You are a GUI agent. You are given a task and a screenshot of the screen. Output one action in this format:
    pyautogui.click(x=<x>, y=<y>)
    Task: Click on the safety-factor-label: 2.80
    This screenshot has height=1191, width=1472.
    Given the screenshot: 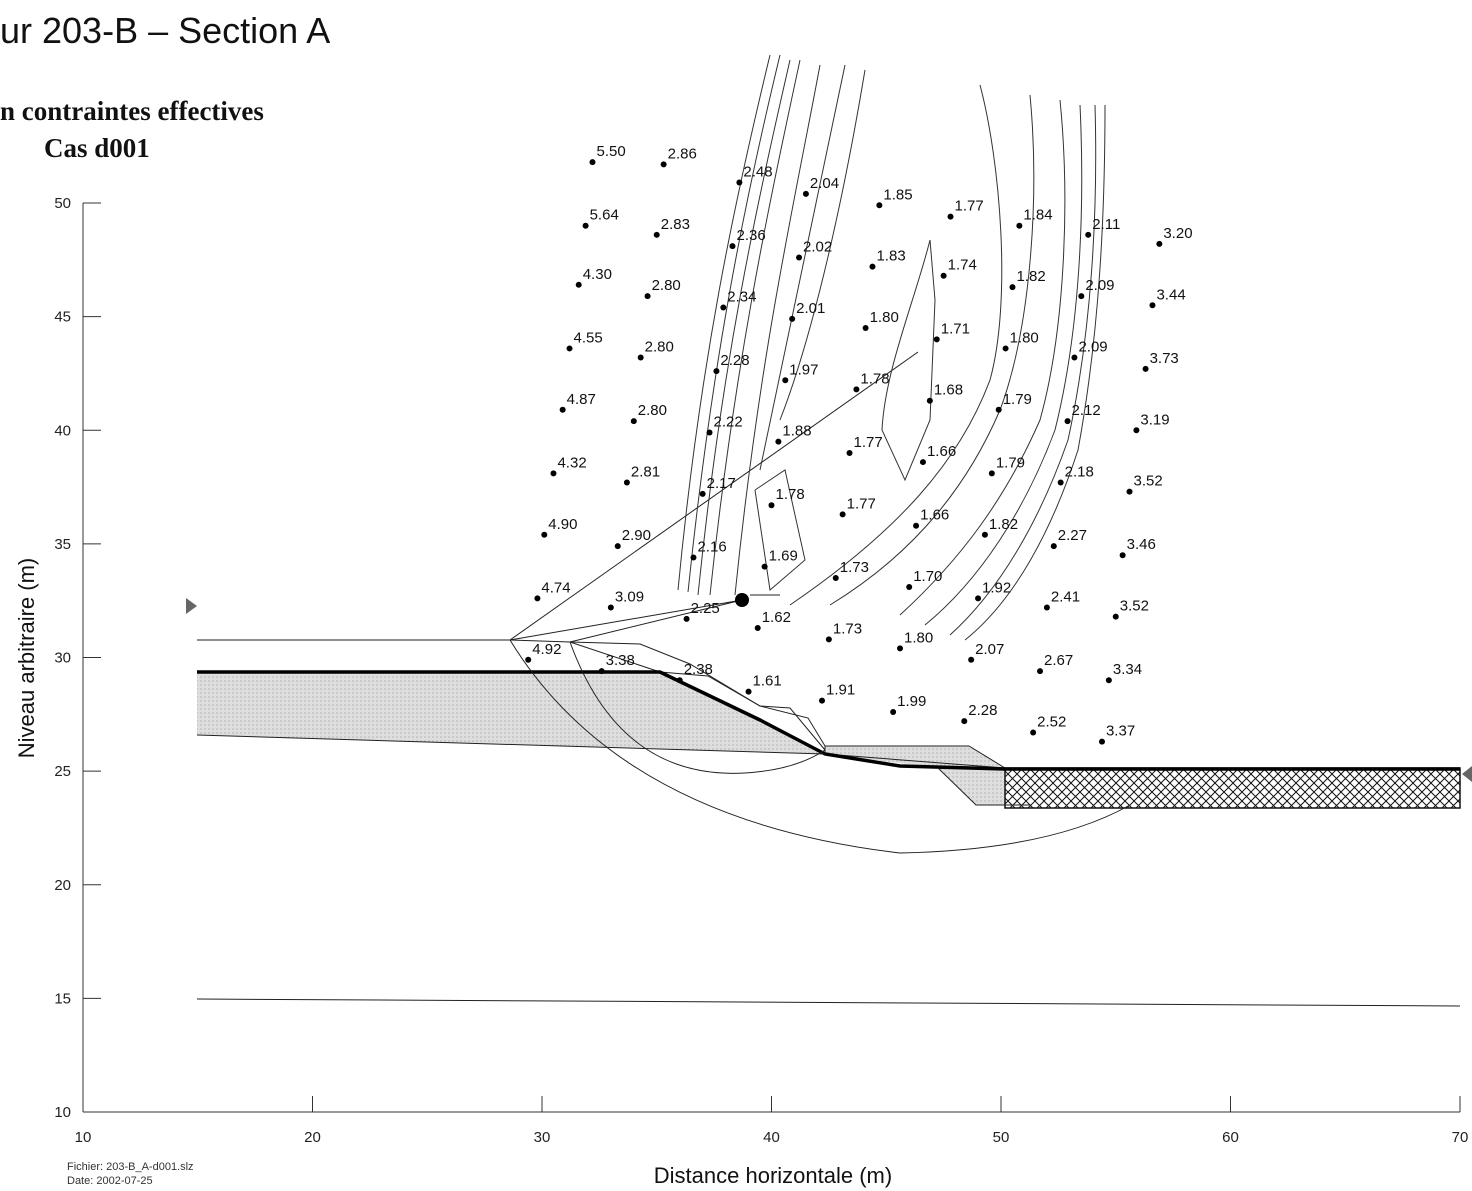 What is the action you would take?
    pyautogui.click(x=659, y=347)
    